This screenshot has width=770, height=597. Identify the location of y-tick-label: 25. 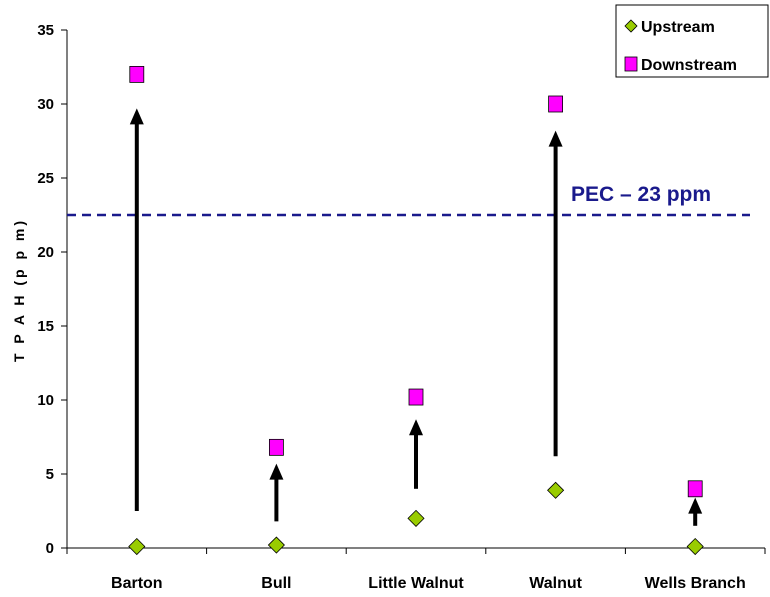
(45, 178).